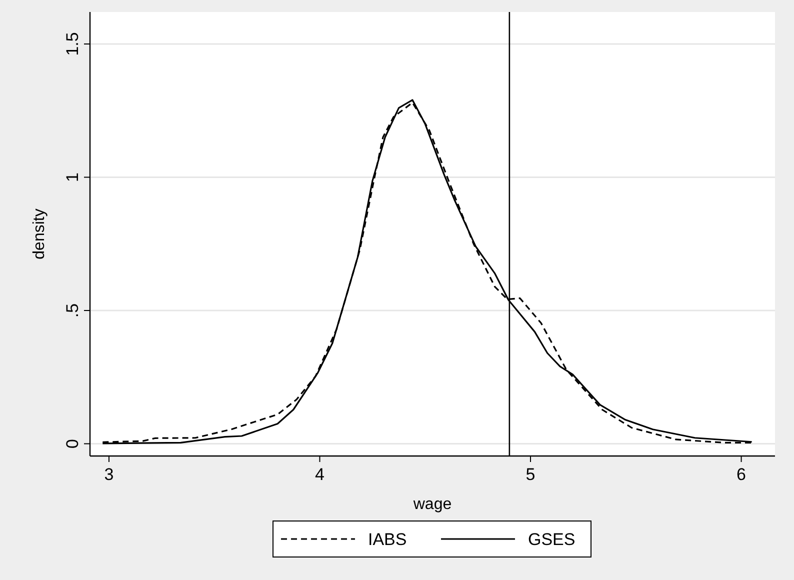  Describe the element at coordinates (387, 539) in the screenshot. I see `legend-label: IABS` at that location.